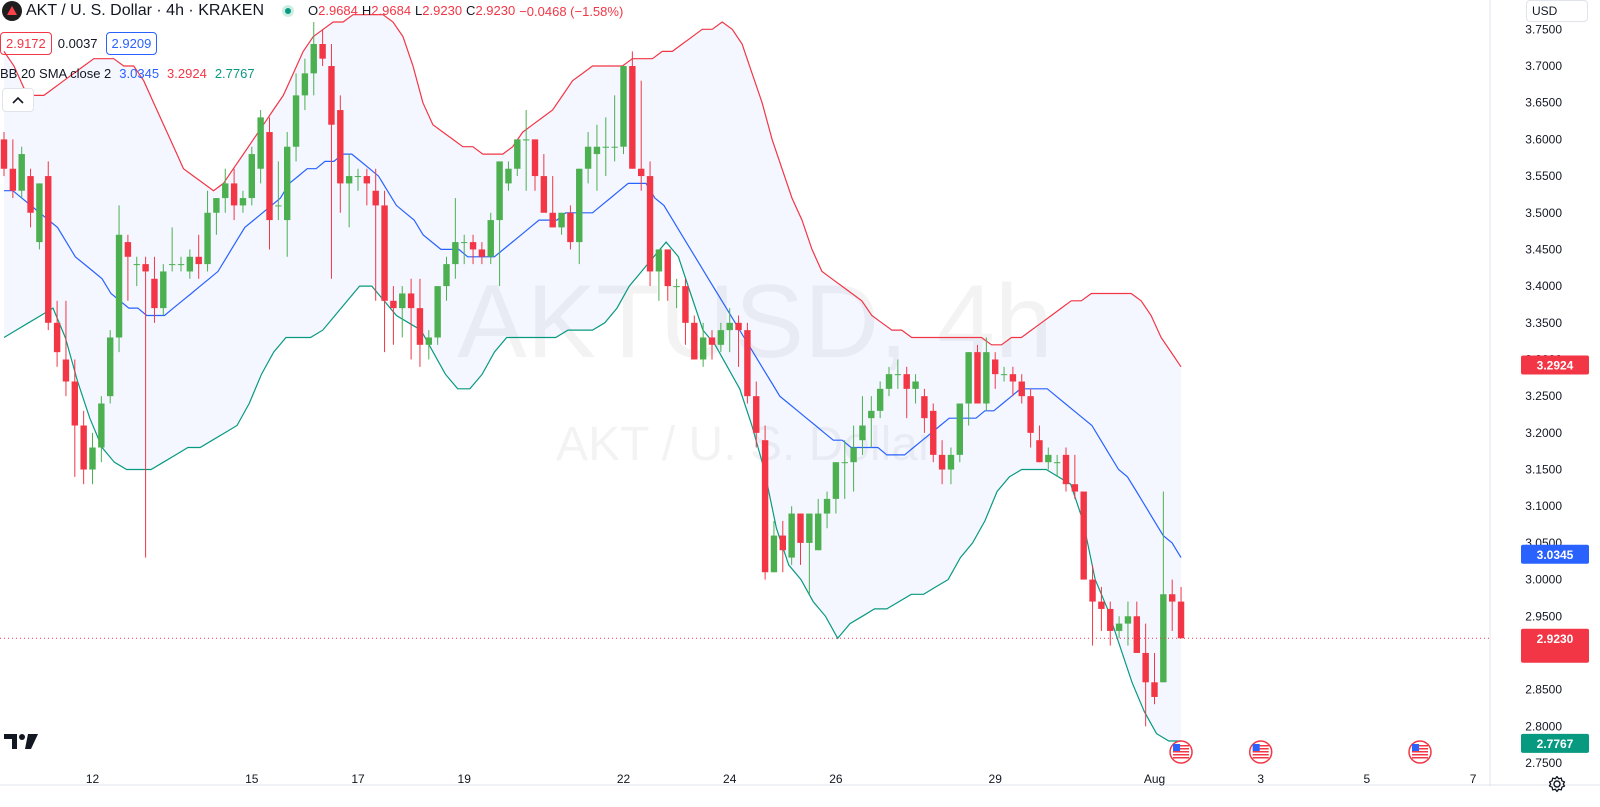 Image resolution: width=1600 pixels, height=807 pixels. What do you see at coordinates (1367, 779) in the screenshot?
I see `x-tick-label: 5` at bounding box center [1367, 779].